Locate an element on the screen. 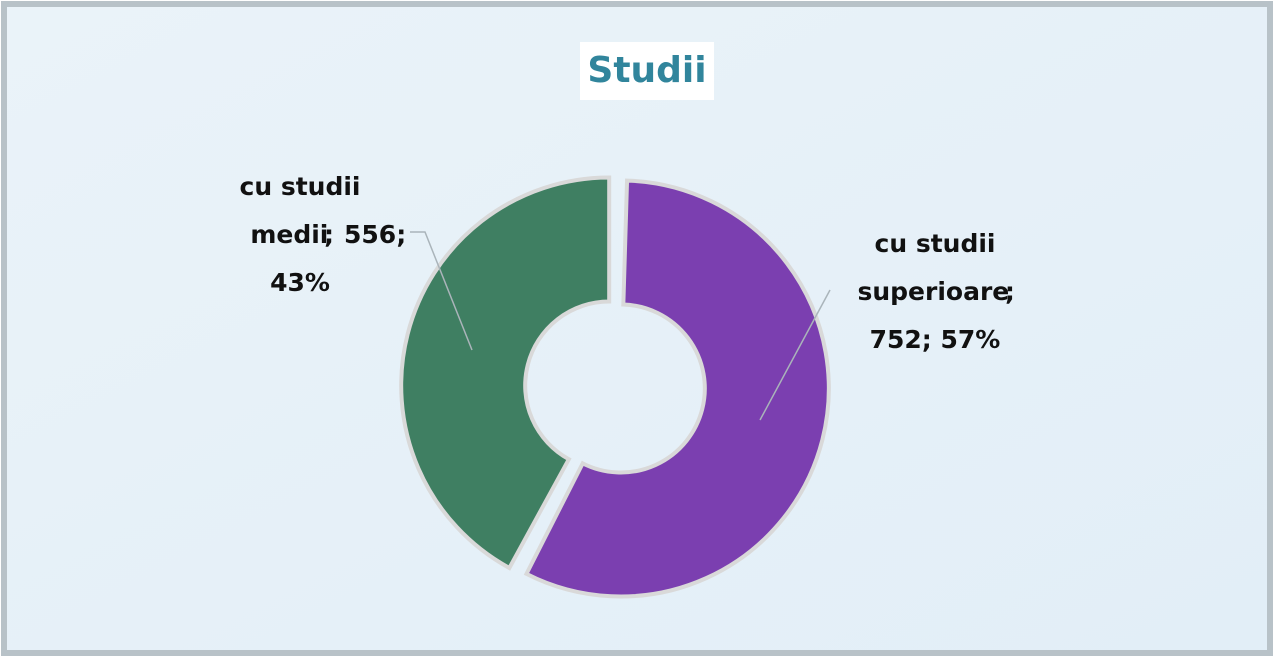  chart-title: Studii is located at coordinates (646, 70).